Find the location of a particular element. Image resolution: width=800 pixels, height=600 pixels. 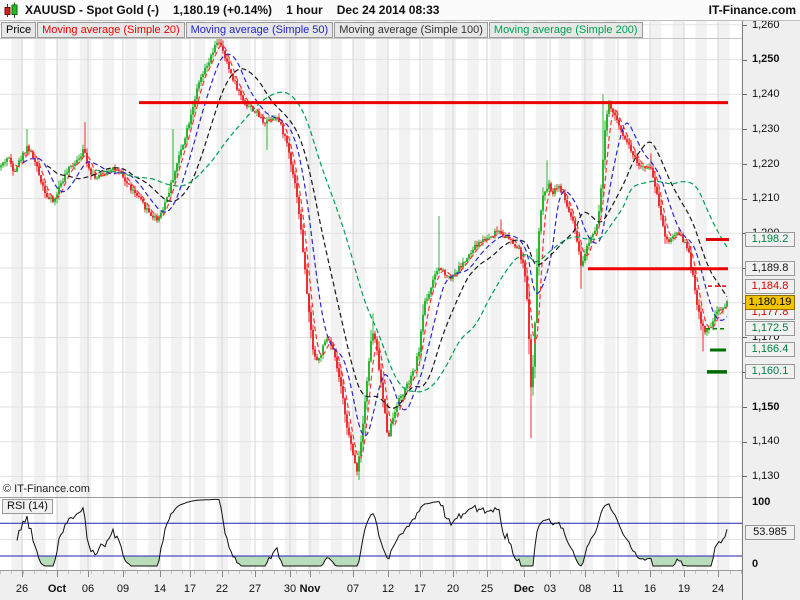

rsi-label: RSI (14) is located at coordinates (27, 506).